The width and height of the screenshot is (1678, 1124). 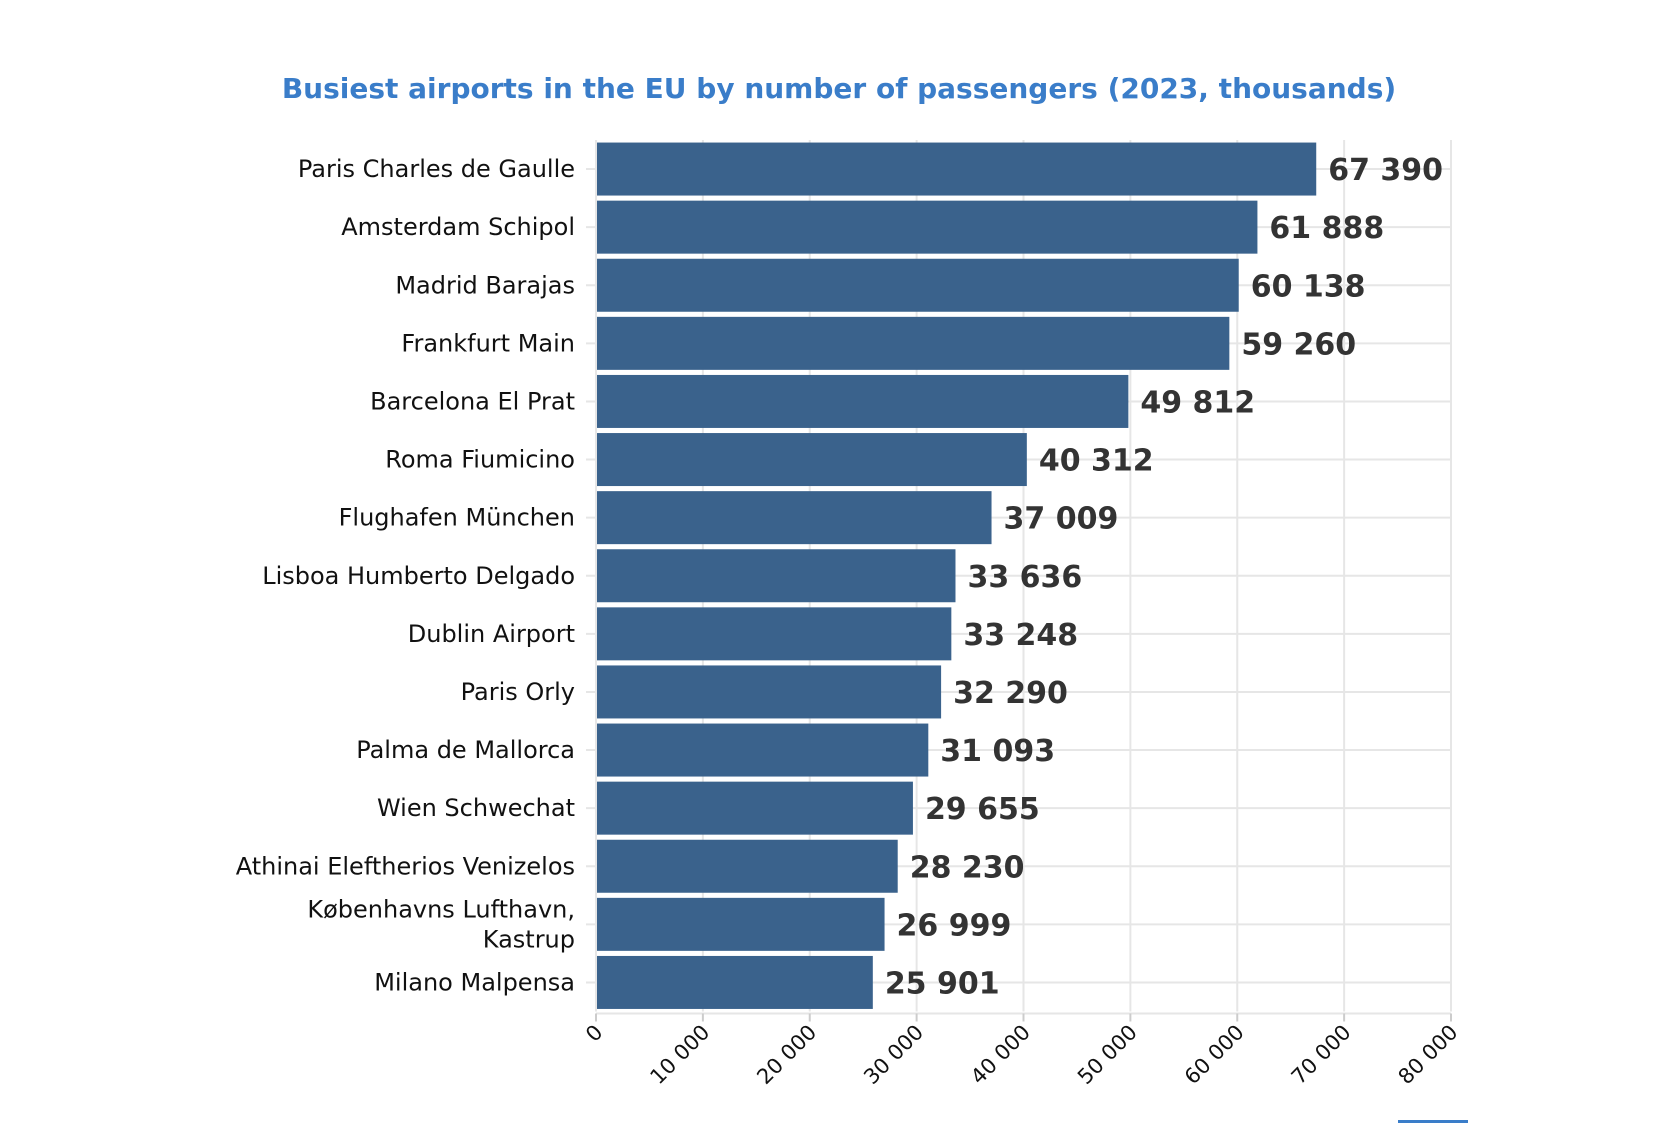 I want to click on value-label: 60 138, so click(x=1308, y=286).